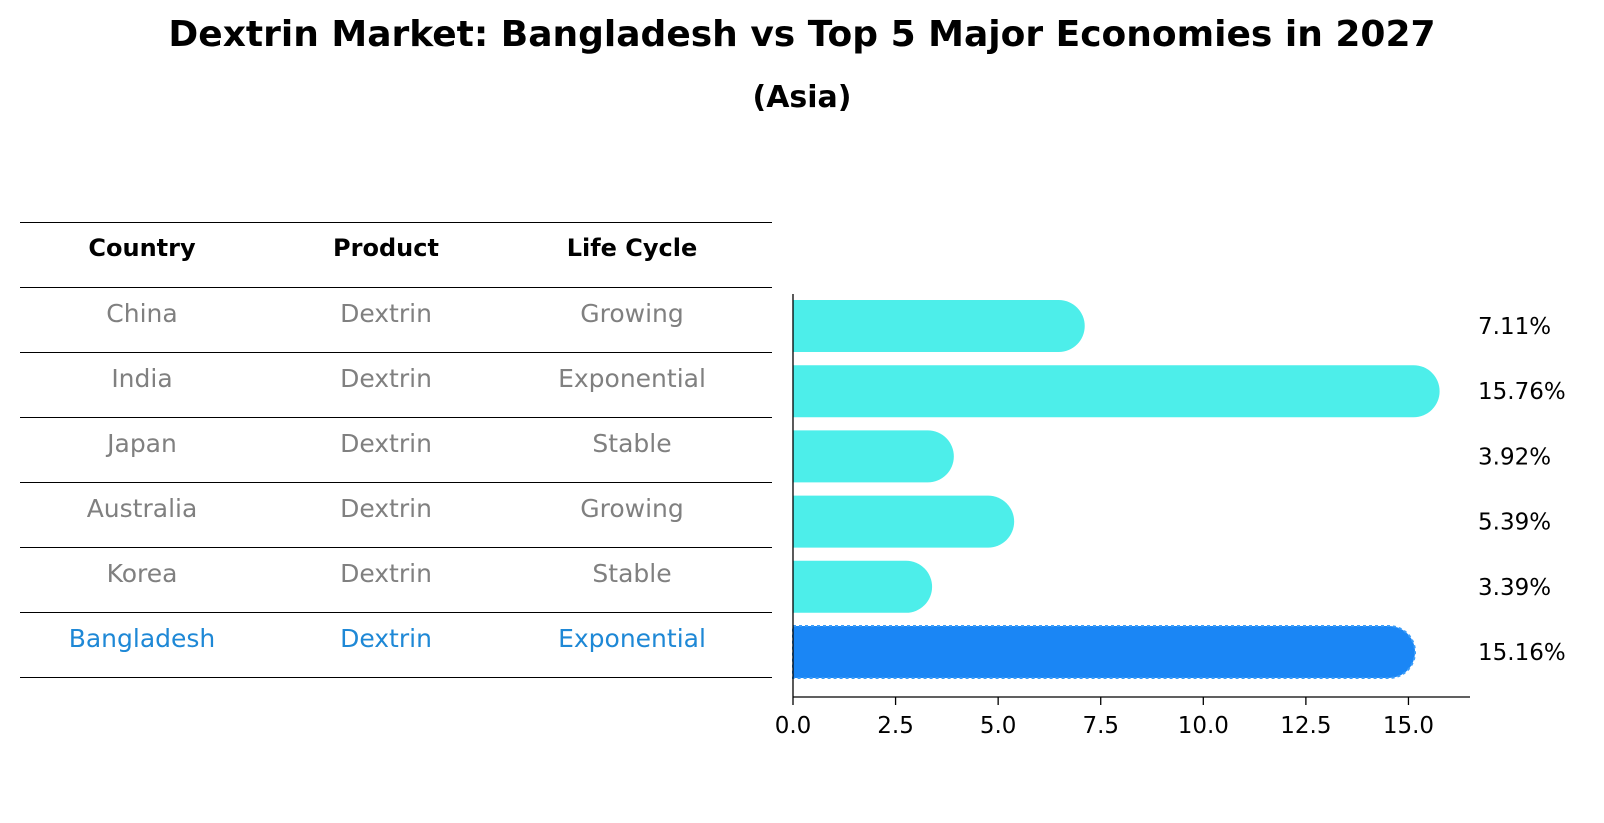 Image resolution: width=1604 pixels, height=823 pixels. I want to click on table-cell-life-cycle: Exponential, so click(632, 378).